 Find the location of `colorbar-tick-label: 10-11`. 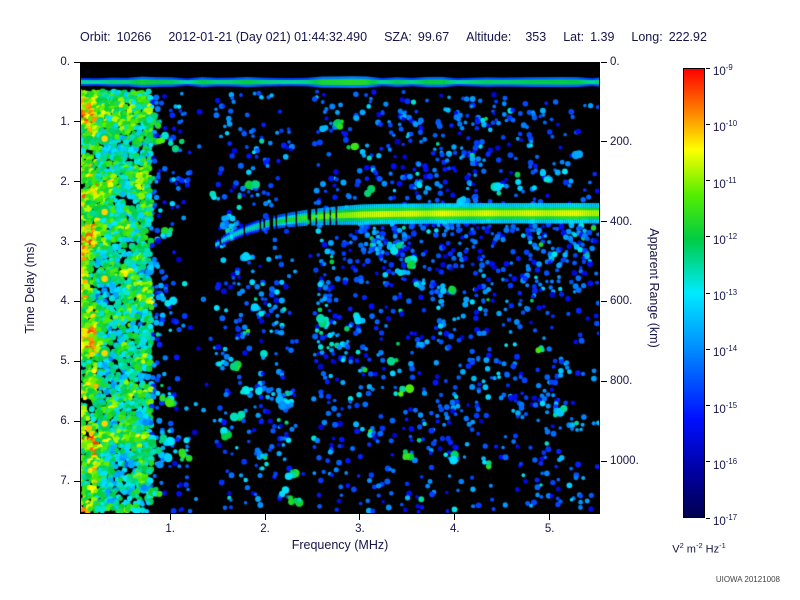

colorbar-tick-label: 10-11 is located at coordinates (725, 183).